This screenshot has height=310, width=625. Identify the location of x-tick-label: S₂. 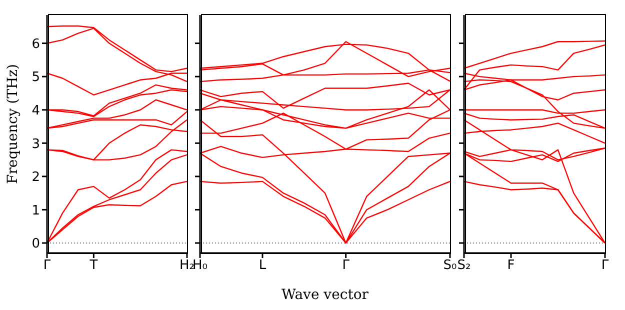
(464, 266).